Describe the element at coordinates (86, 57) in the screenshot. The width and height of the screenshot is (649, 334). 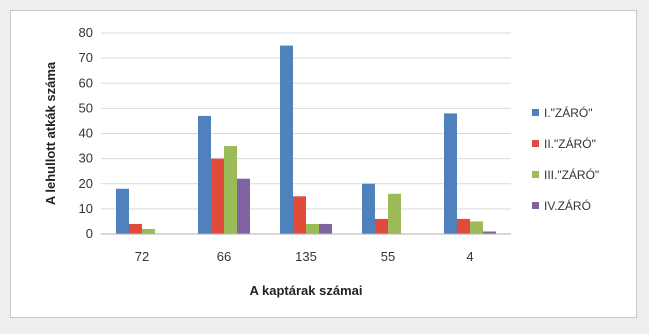
I see `y-tick-label: 70` at that location.